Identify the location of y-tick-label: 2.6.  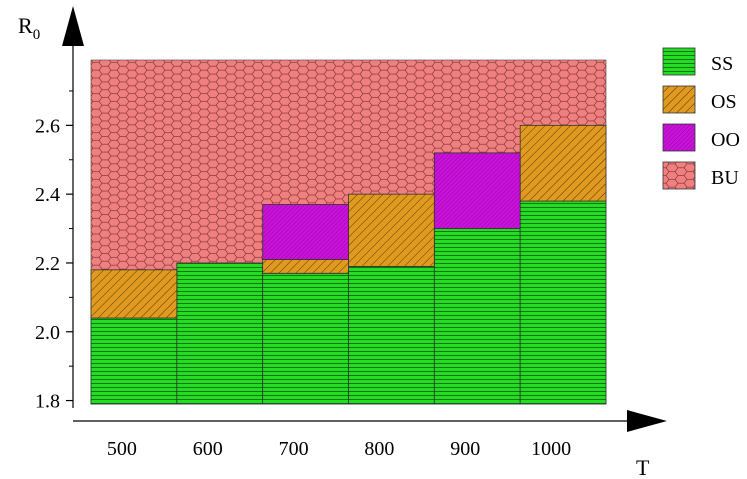
(47, 126).